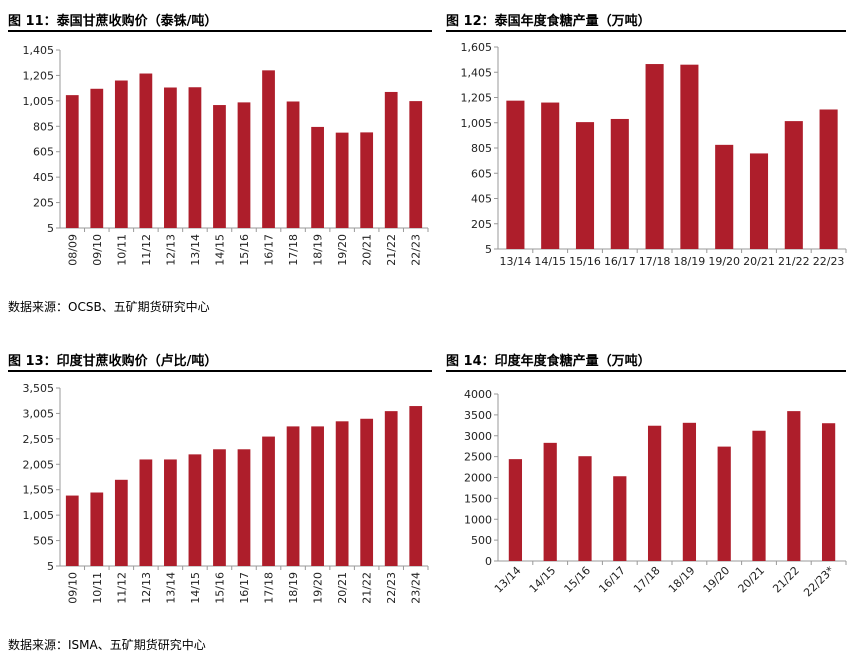 Image resolution: width=850 pixels, height=657 pixels. Describe the element at coordinates (121, 250) in the screenshot. I see `x-tick-label: 10/11` at that location.